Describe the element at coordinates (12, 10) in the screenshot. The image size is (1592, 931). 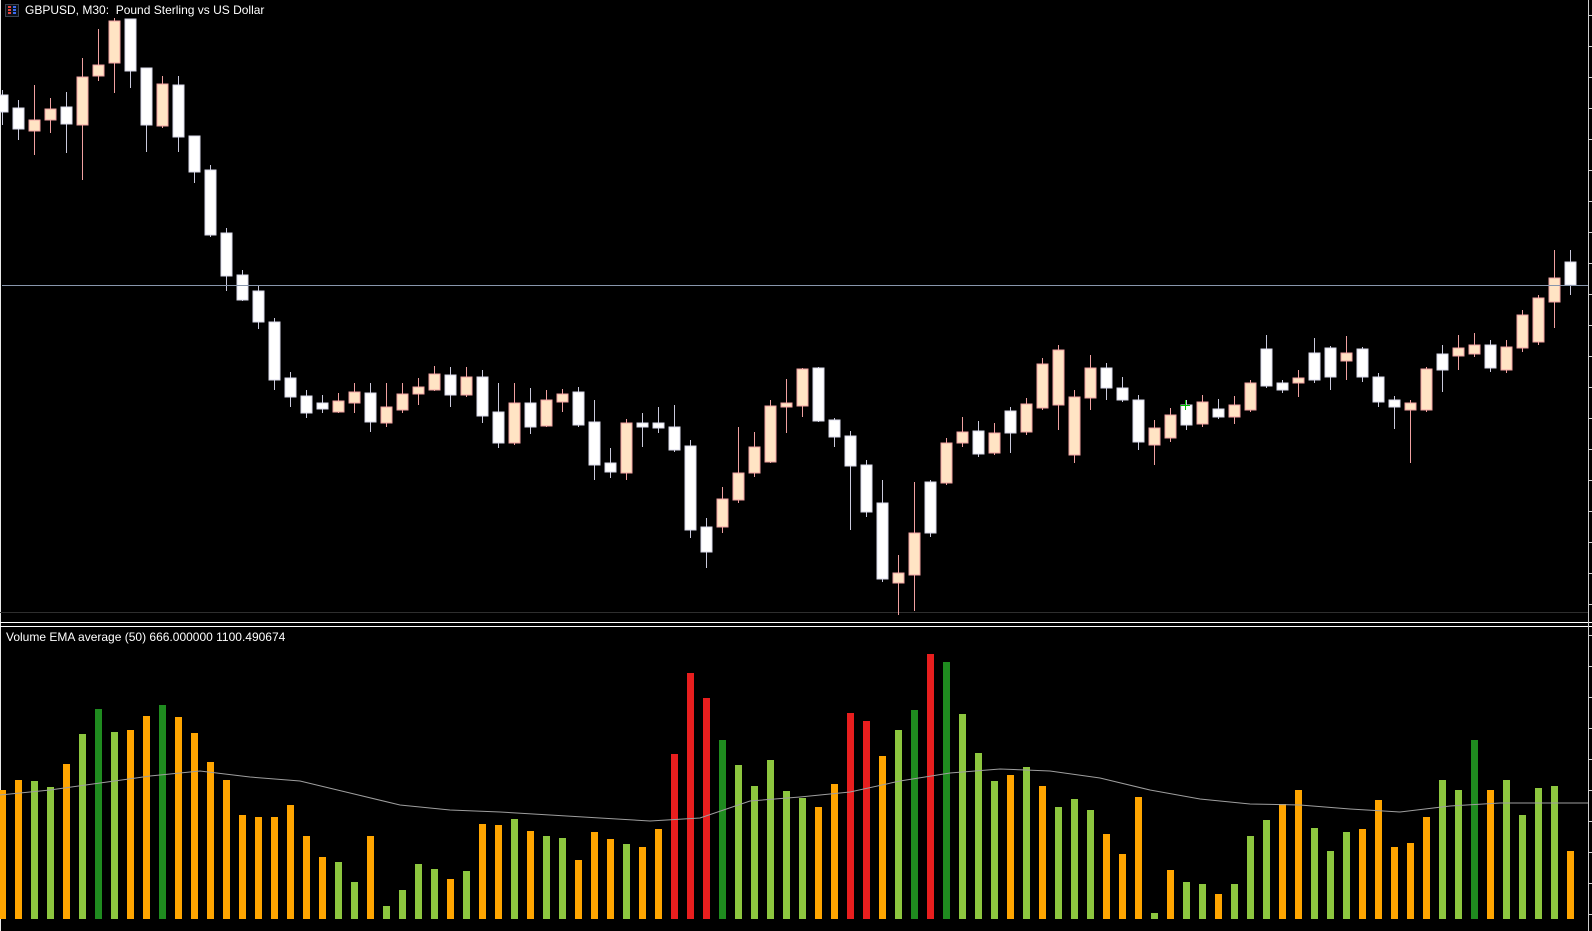
I see `chart-type-icon` at that location.